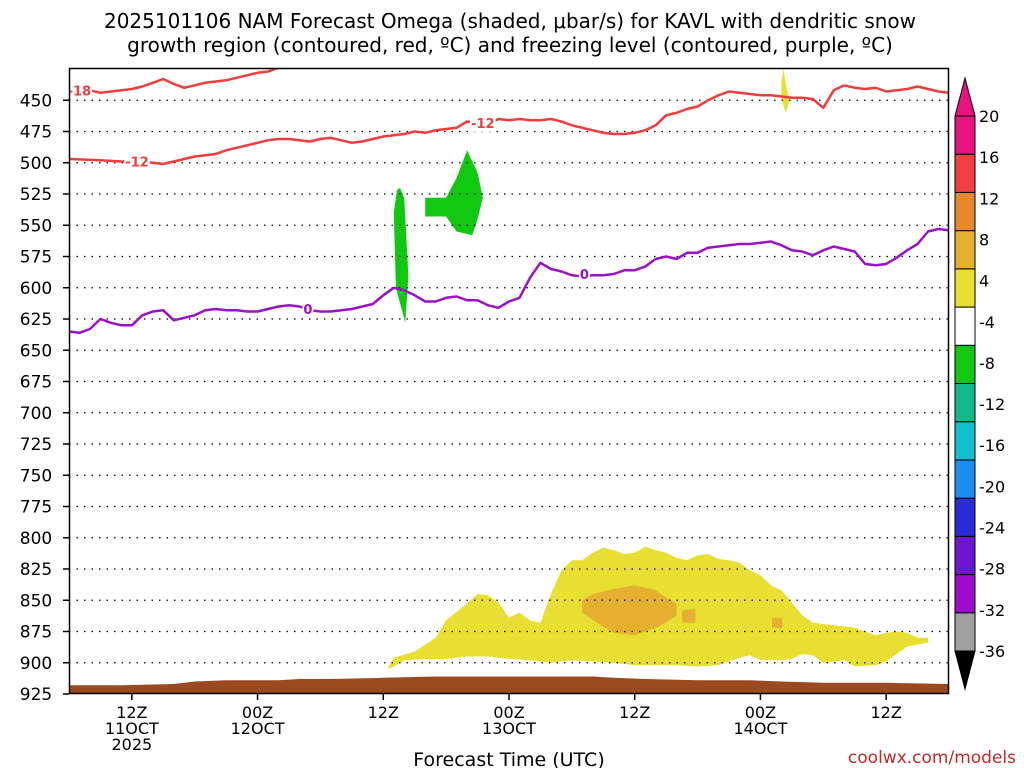  I want to click on xtick-label-0-1: 11OCT, so click(132, 728).